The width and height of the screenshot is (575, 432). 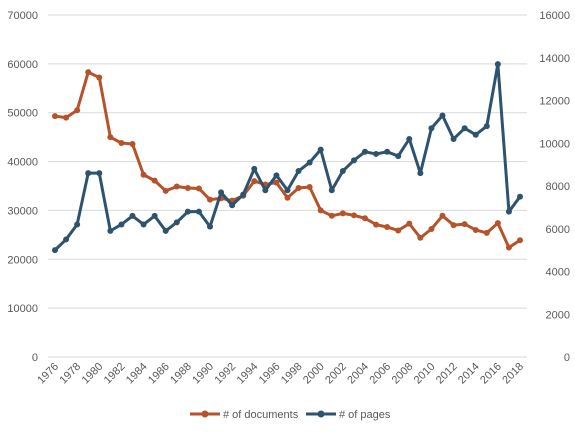 I want to click on x-tick-label: 2006, so click(x=380, y=374).